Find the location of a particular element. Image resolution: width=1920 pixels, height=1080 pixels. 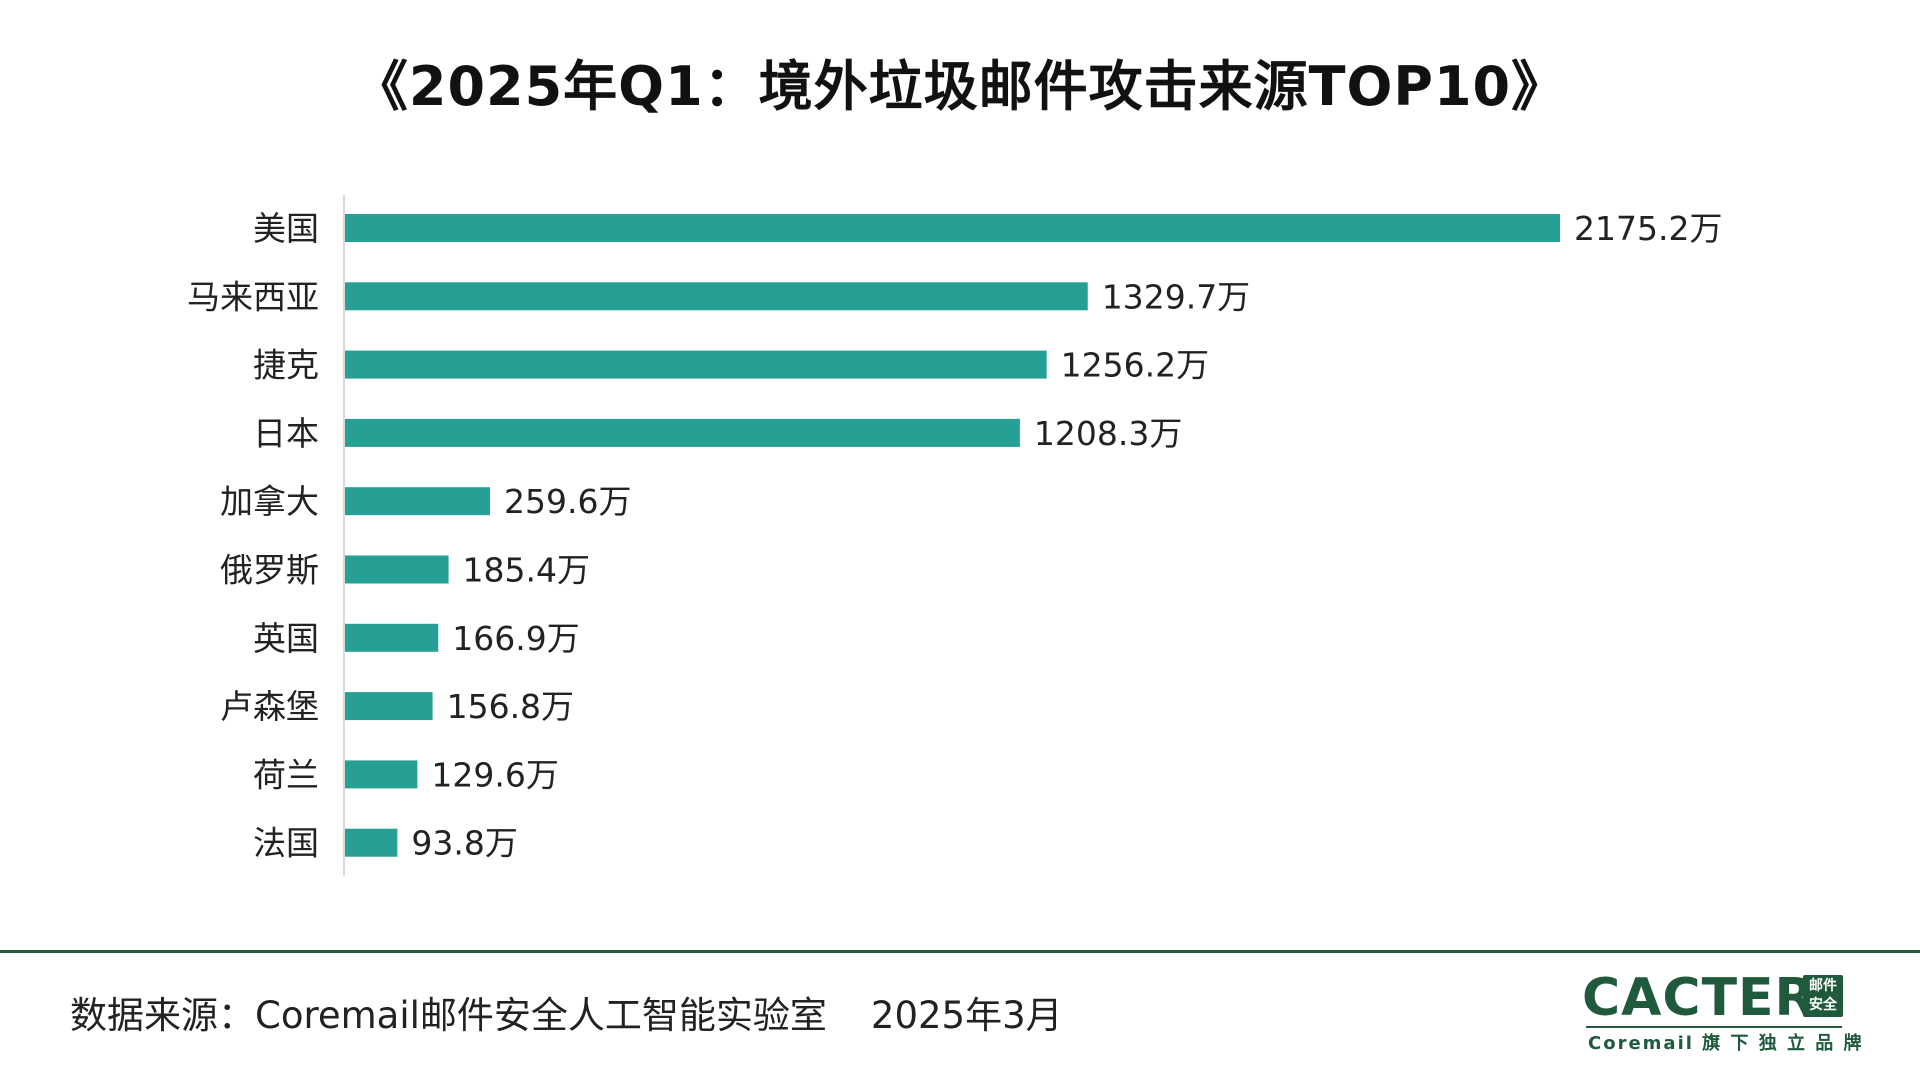

category-label: 加拿大 is located at coordinates (269, 501).